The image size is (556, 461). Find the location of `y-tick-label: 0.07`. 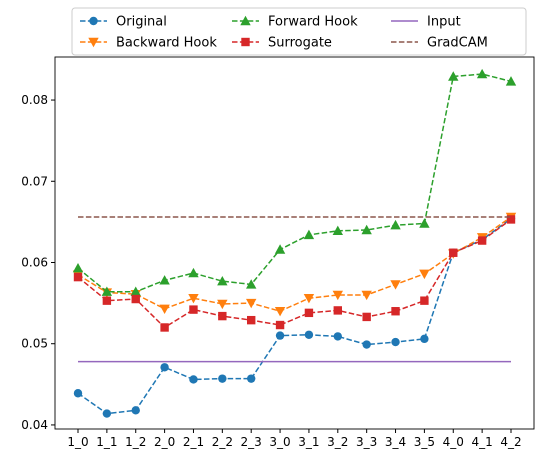

y-tick-label: 0.07 is located at coordinates (34, 181).